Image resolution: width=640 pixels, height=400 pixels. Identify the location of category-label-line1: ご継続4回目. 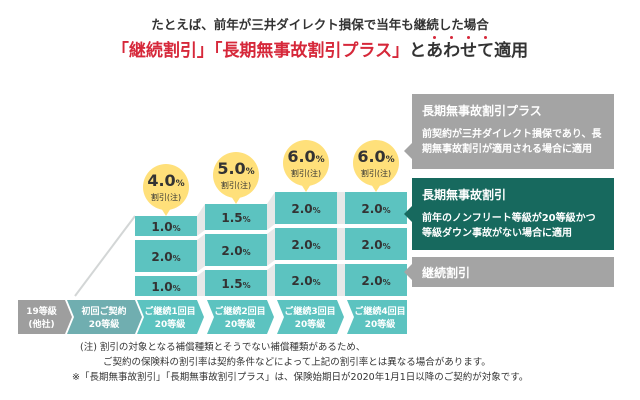
(379, 311).